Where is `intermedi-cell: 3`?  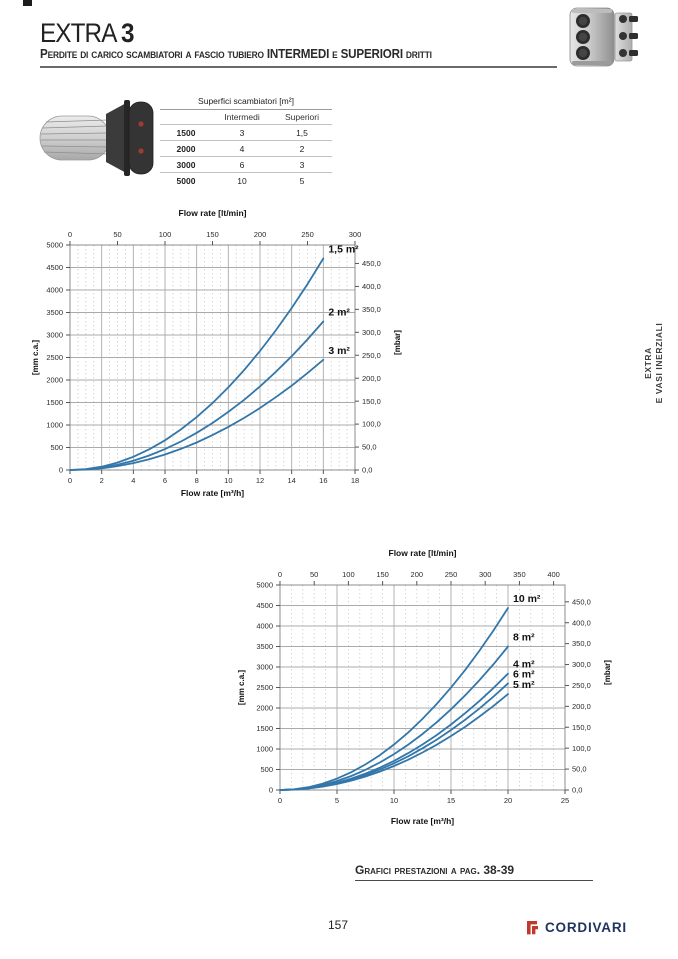 intermedi-cell: 3 is located at coordinates (242, 132).